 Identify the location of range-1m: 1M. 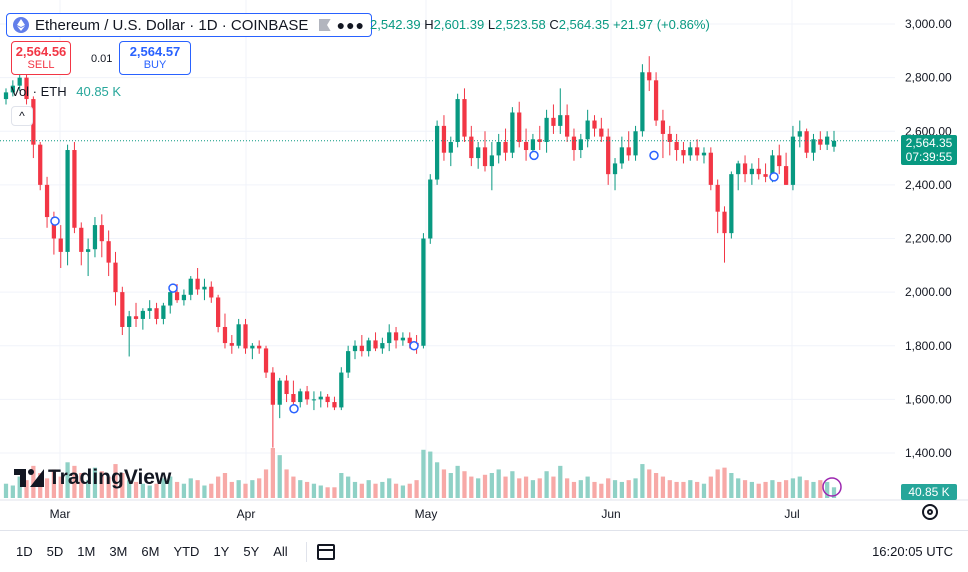
(86, 551).